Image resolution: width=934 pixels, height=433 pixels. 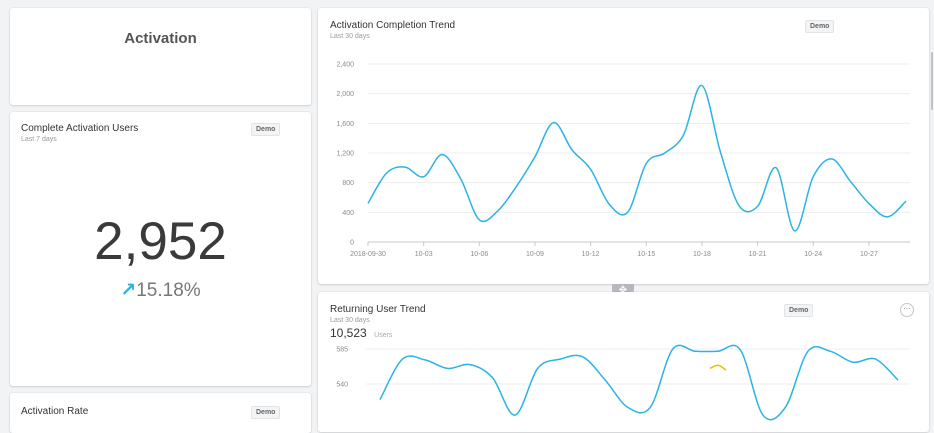 I want to click on activation-heading: Activation, so click(x=160, y=38).